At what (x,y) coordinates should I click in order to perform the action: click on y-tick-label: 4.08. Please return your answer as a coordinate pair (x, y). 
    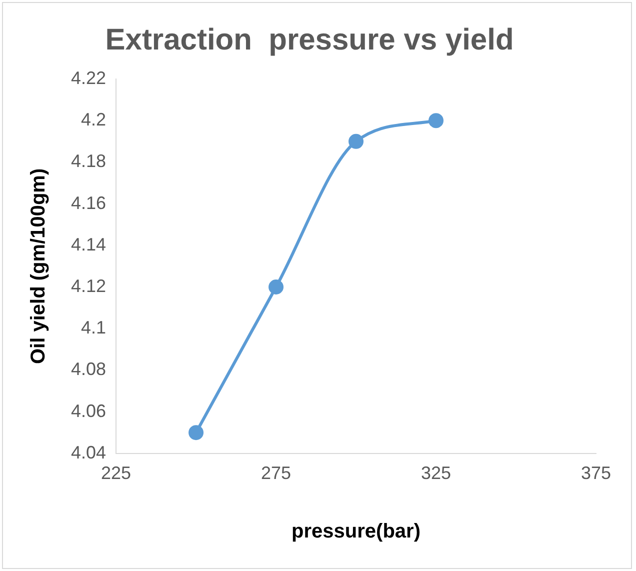
    Looking at the image, I should click on (88, 369).